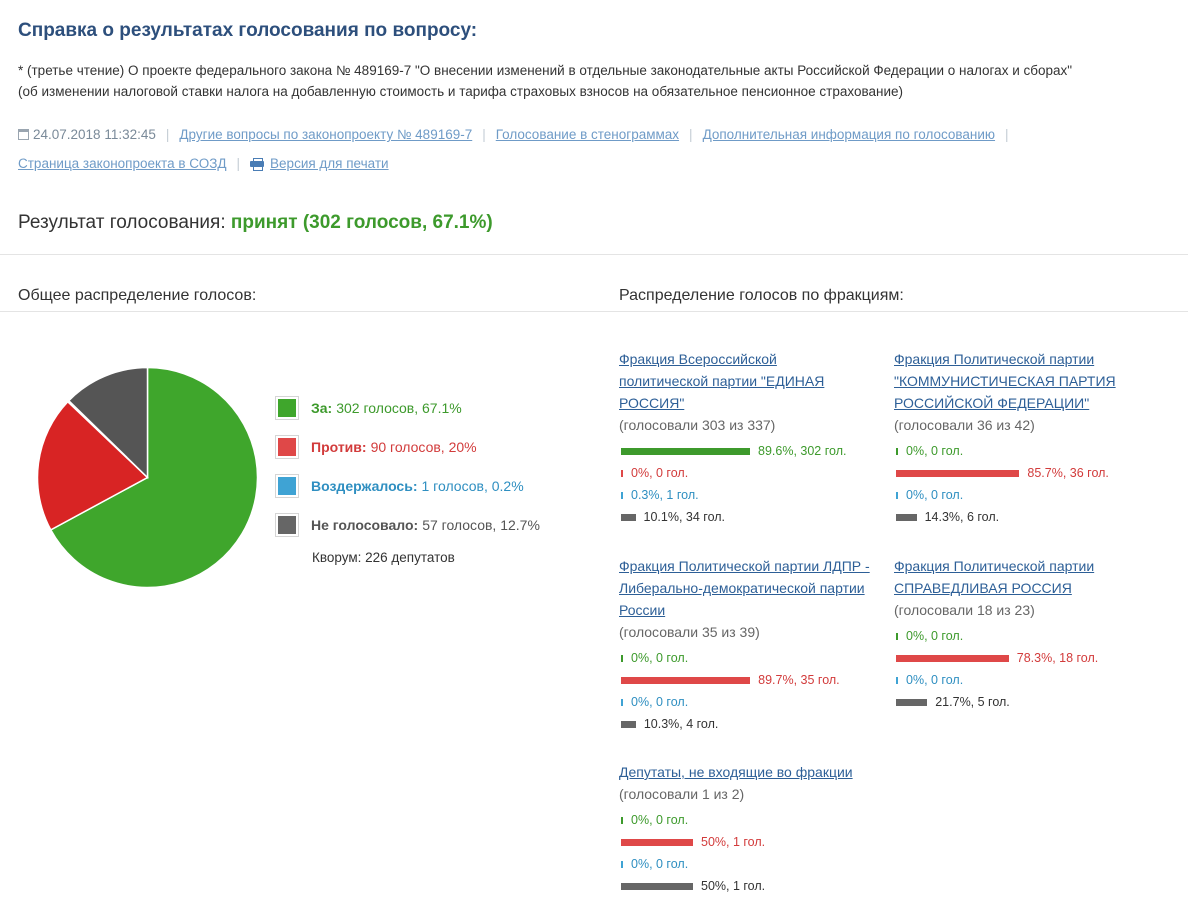 The width and height of the screenshot is (1200, 907). I want to click on fraction-voted-count: (голосовали 36 из 42), so click(964, 425).